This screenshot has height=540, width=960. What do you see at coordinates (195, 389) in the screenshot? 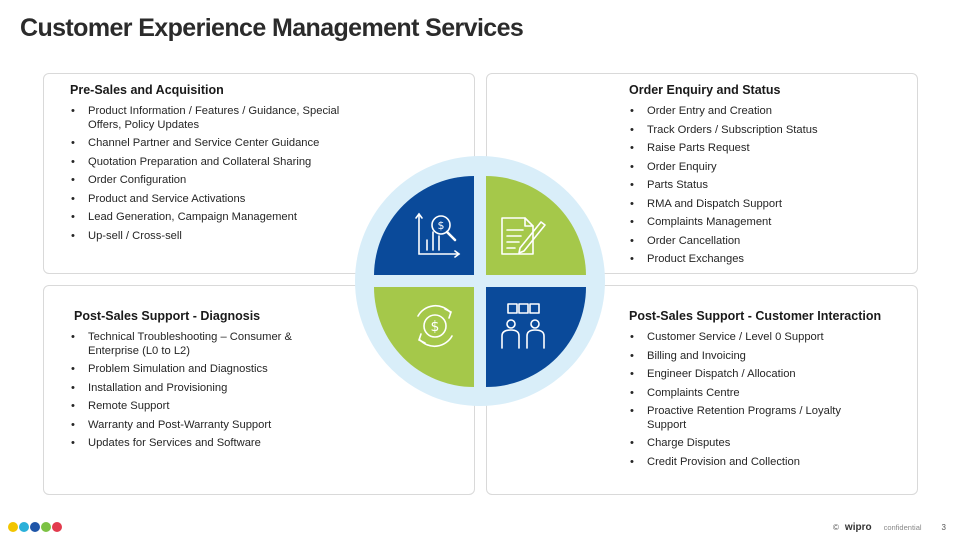
I see `list-item: Installation and Provisioning` at bounding box center [195, 389].